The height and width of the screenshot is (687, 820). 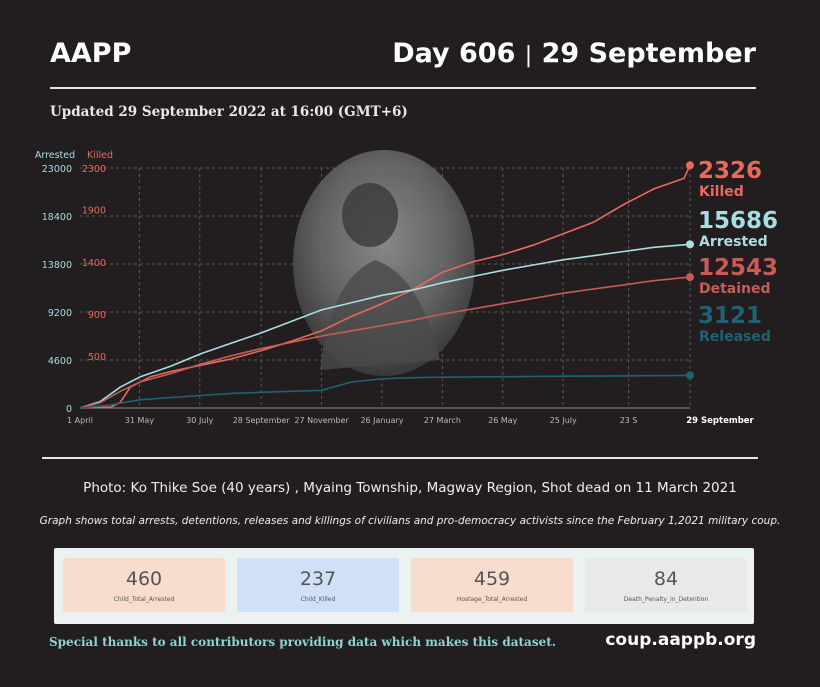 What do you see at coordinates (666, 579) in the screenshot?
I see `stat-value: 84` at bounding box center [666, 579].